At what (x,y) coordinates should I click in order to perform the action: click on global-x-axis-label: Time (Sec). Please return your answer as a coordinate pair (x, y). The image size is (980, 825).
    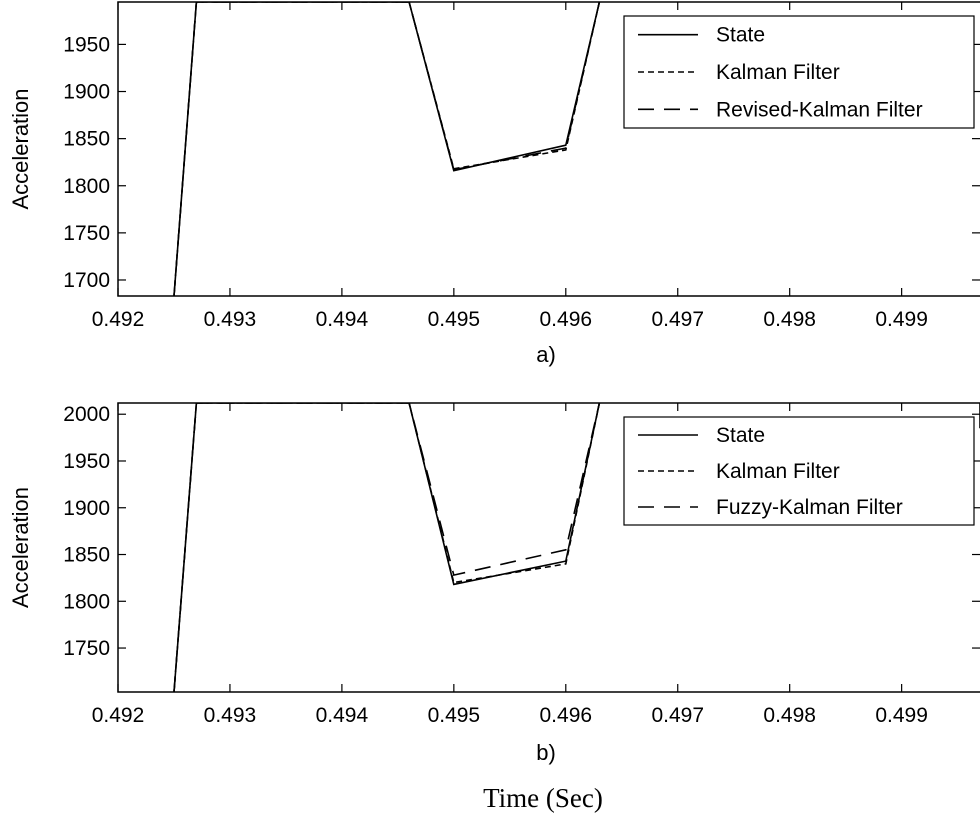
    Looking at the image, I should click on (543, 798).